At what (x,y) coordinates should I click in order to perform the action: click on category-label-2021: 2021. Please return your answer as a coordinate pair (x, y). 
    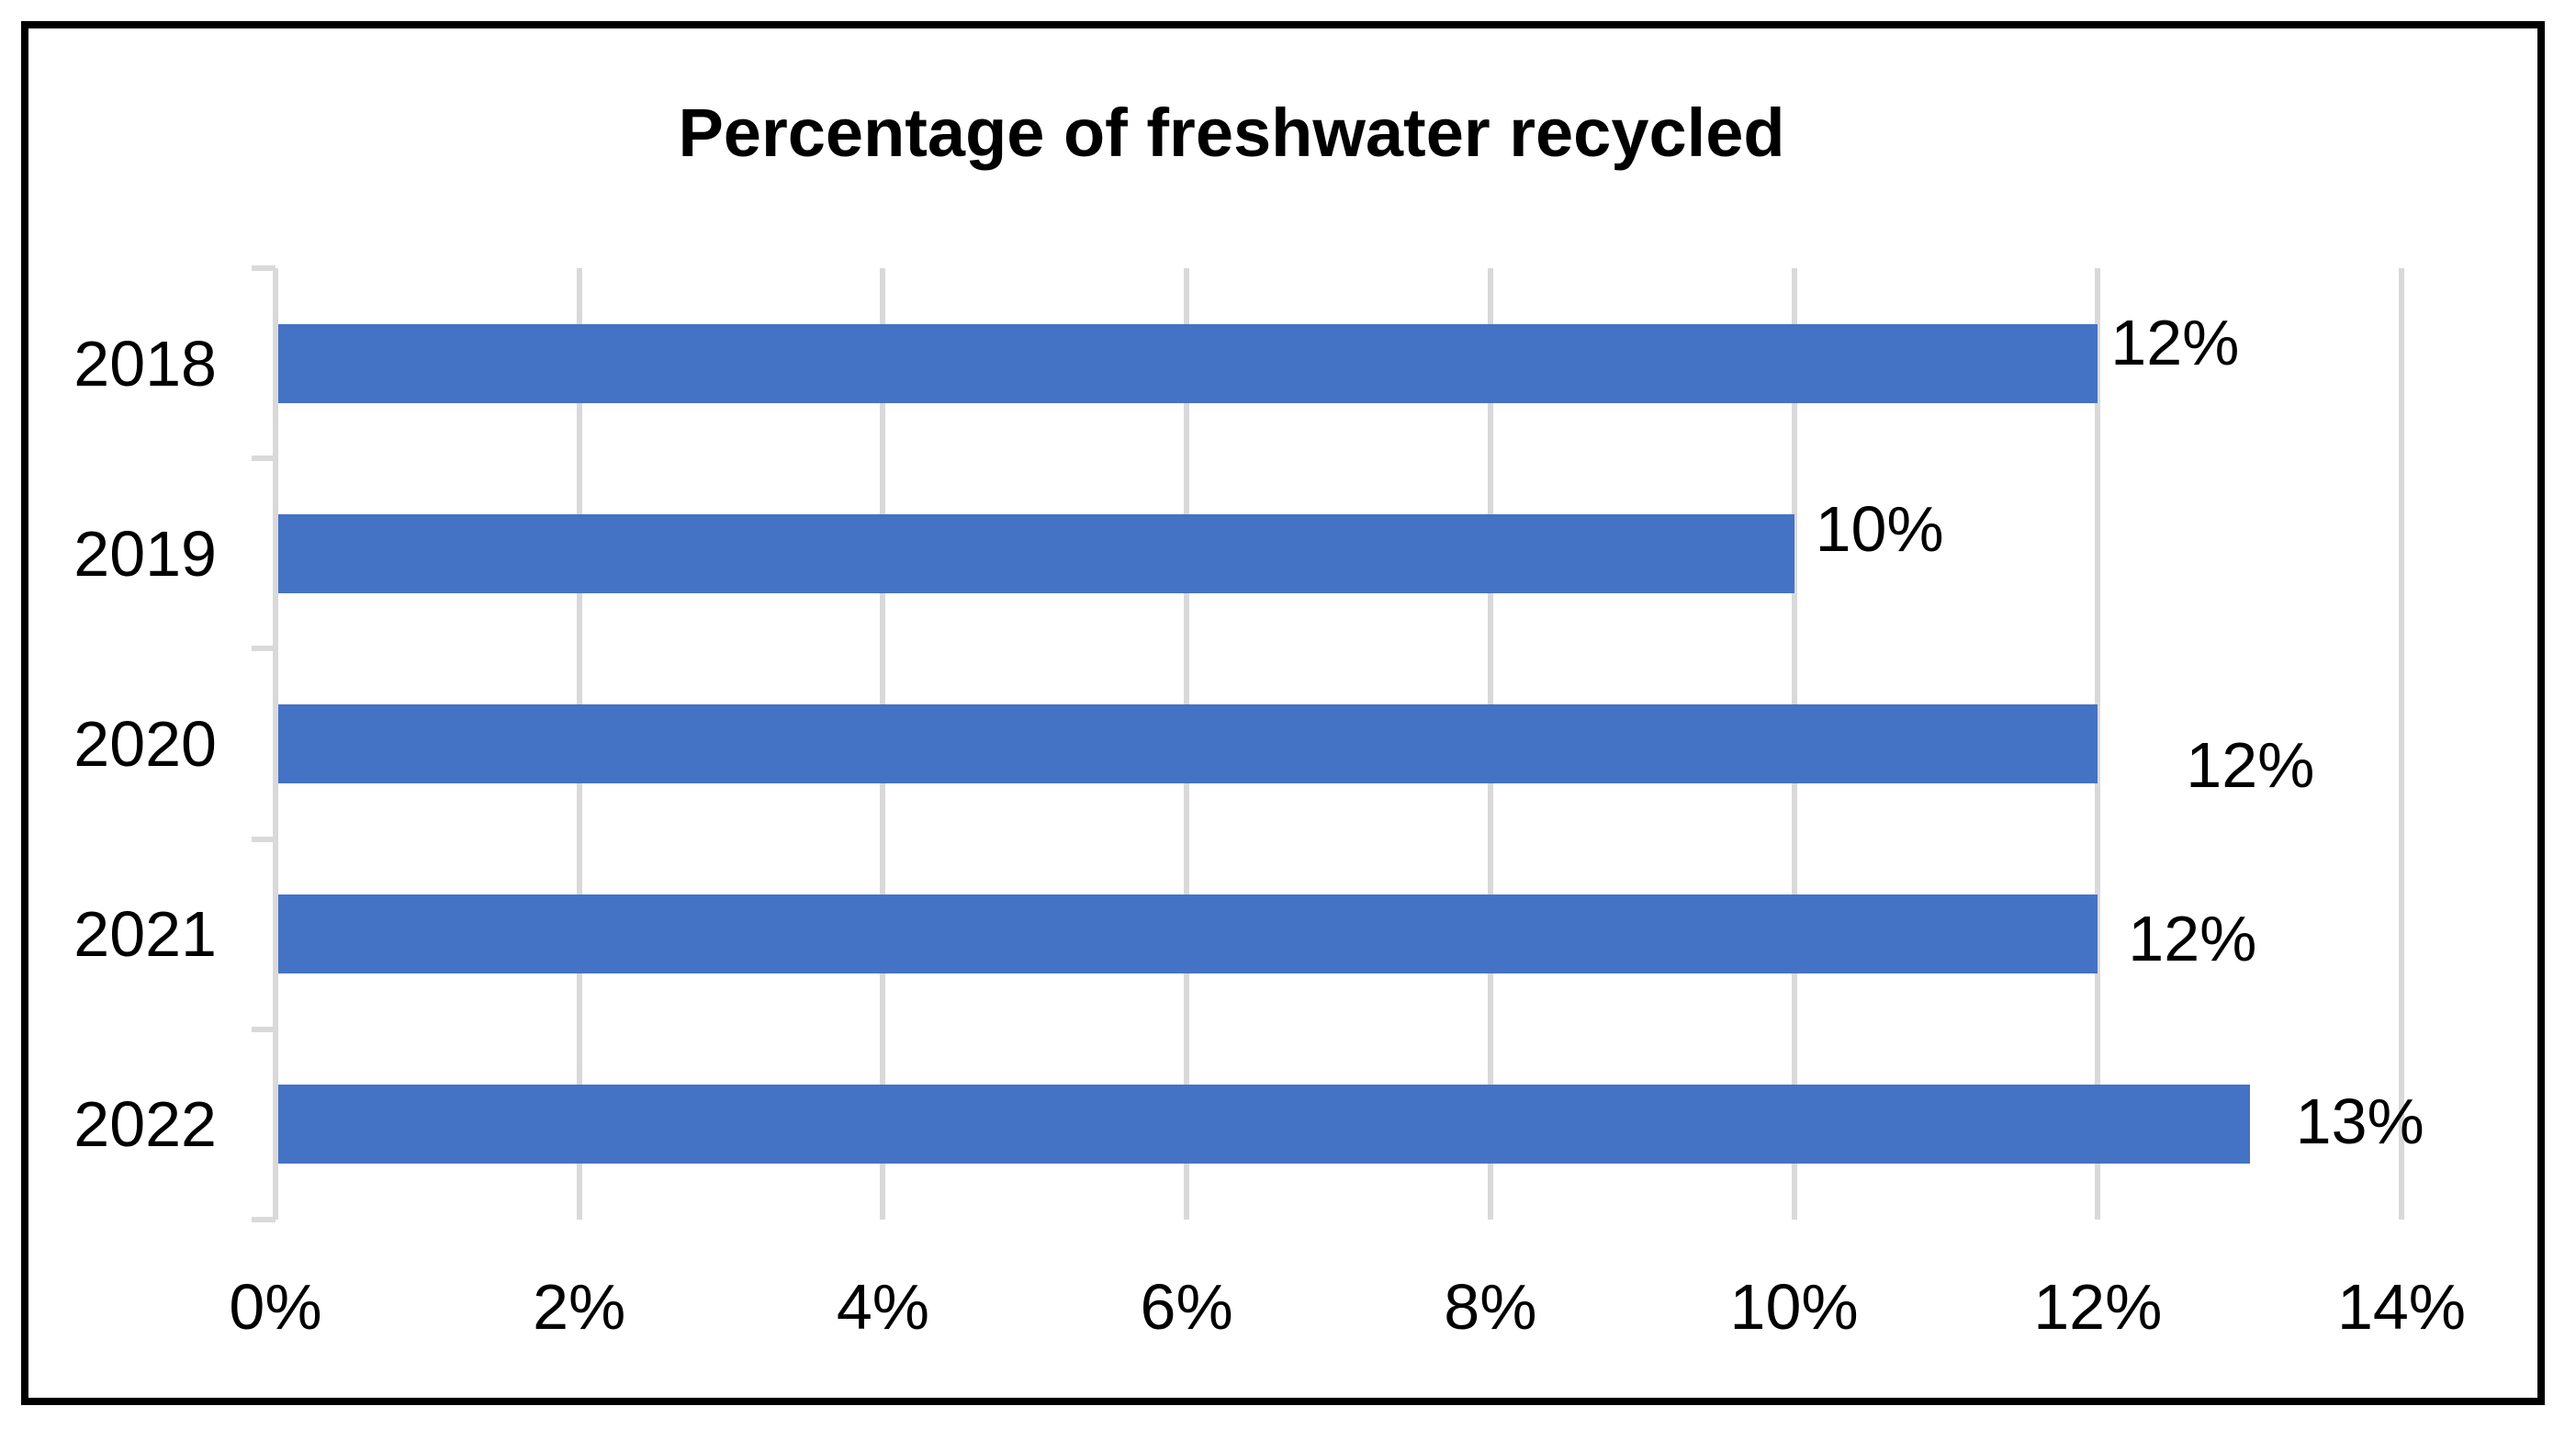
    Looking at the image, I should click on (145, 934).